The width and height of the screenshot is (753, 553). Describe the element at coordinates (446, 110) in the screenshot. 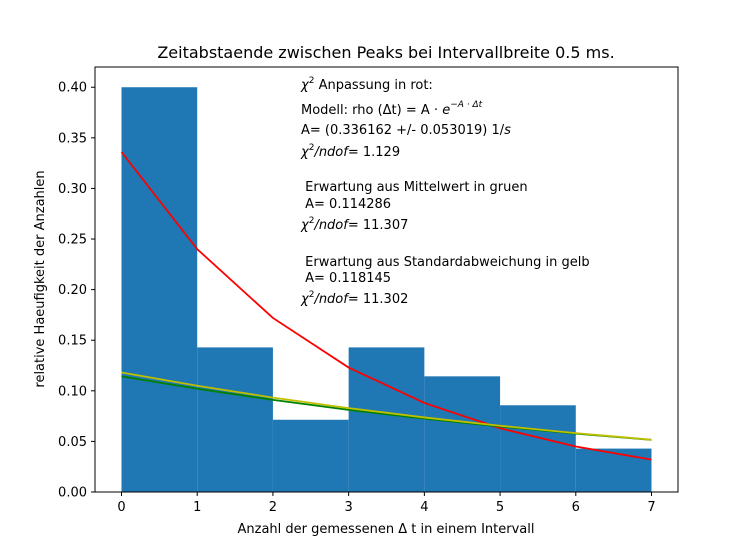

I see `annotation-model-e: e` at that location.